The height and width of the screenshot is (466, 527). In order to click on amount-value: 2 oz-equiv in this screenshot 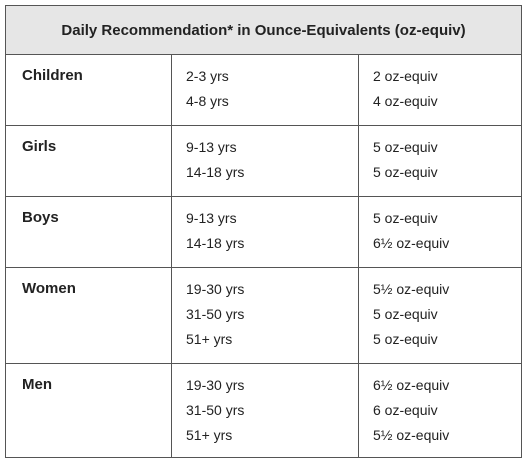, I will do `click(405, 76)`.